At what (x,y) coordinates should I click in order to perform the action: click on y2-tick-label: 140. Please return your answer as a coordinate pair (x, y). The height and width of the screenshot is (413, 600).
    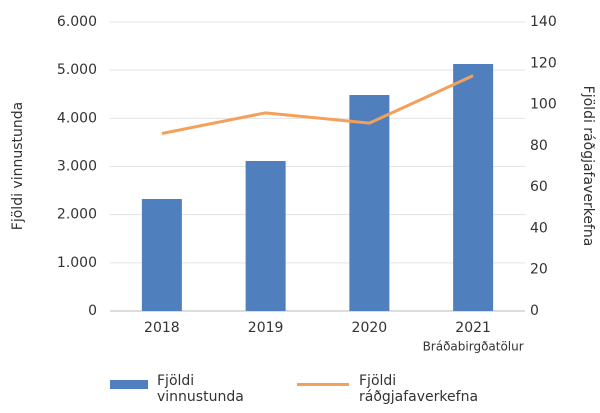
    Looking at the image, I should click on (543, 22).